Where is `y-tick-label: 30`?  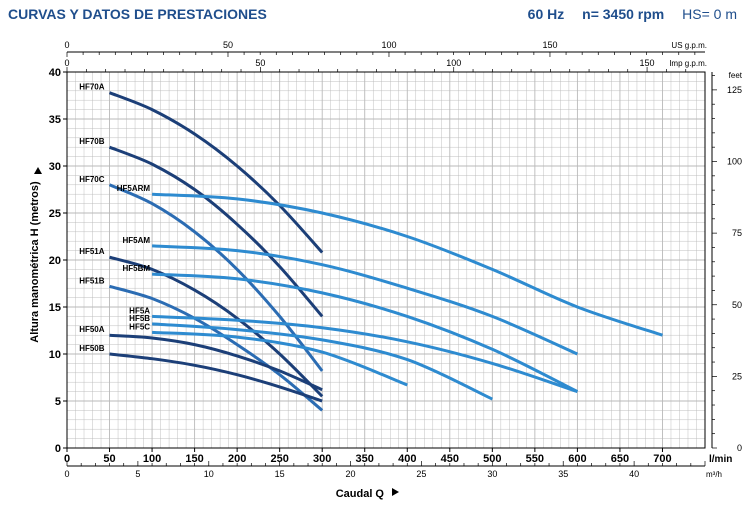 y-tick-label: 30 is located at coordinates (55, 167).